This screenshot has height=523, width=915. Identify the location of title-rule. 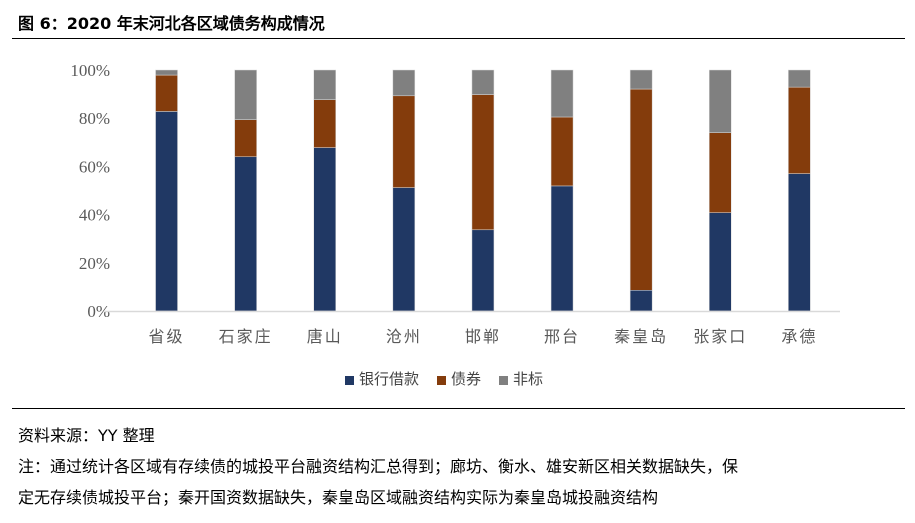
(458, 38).